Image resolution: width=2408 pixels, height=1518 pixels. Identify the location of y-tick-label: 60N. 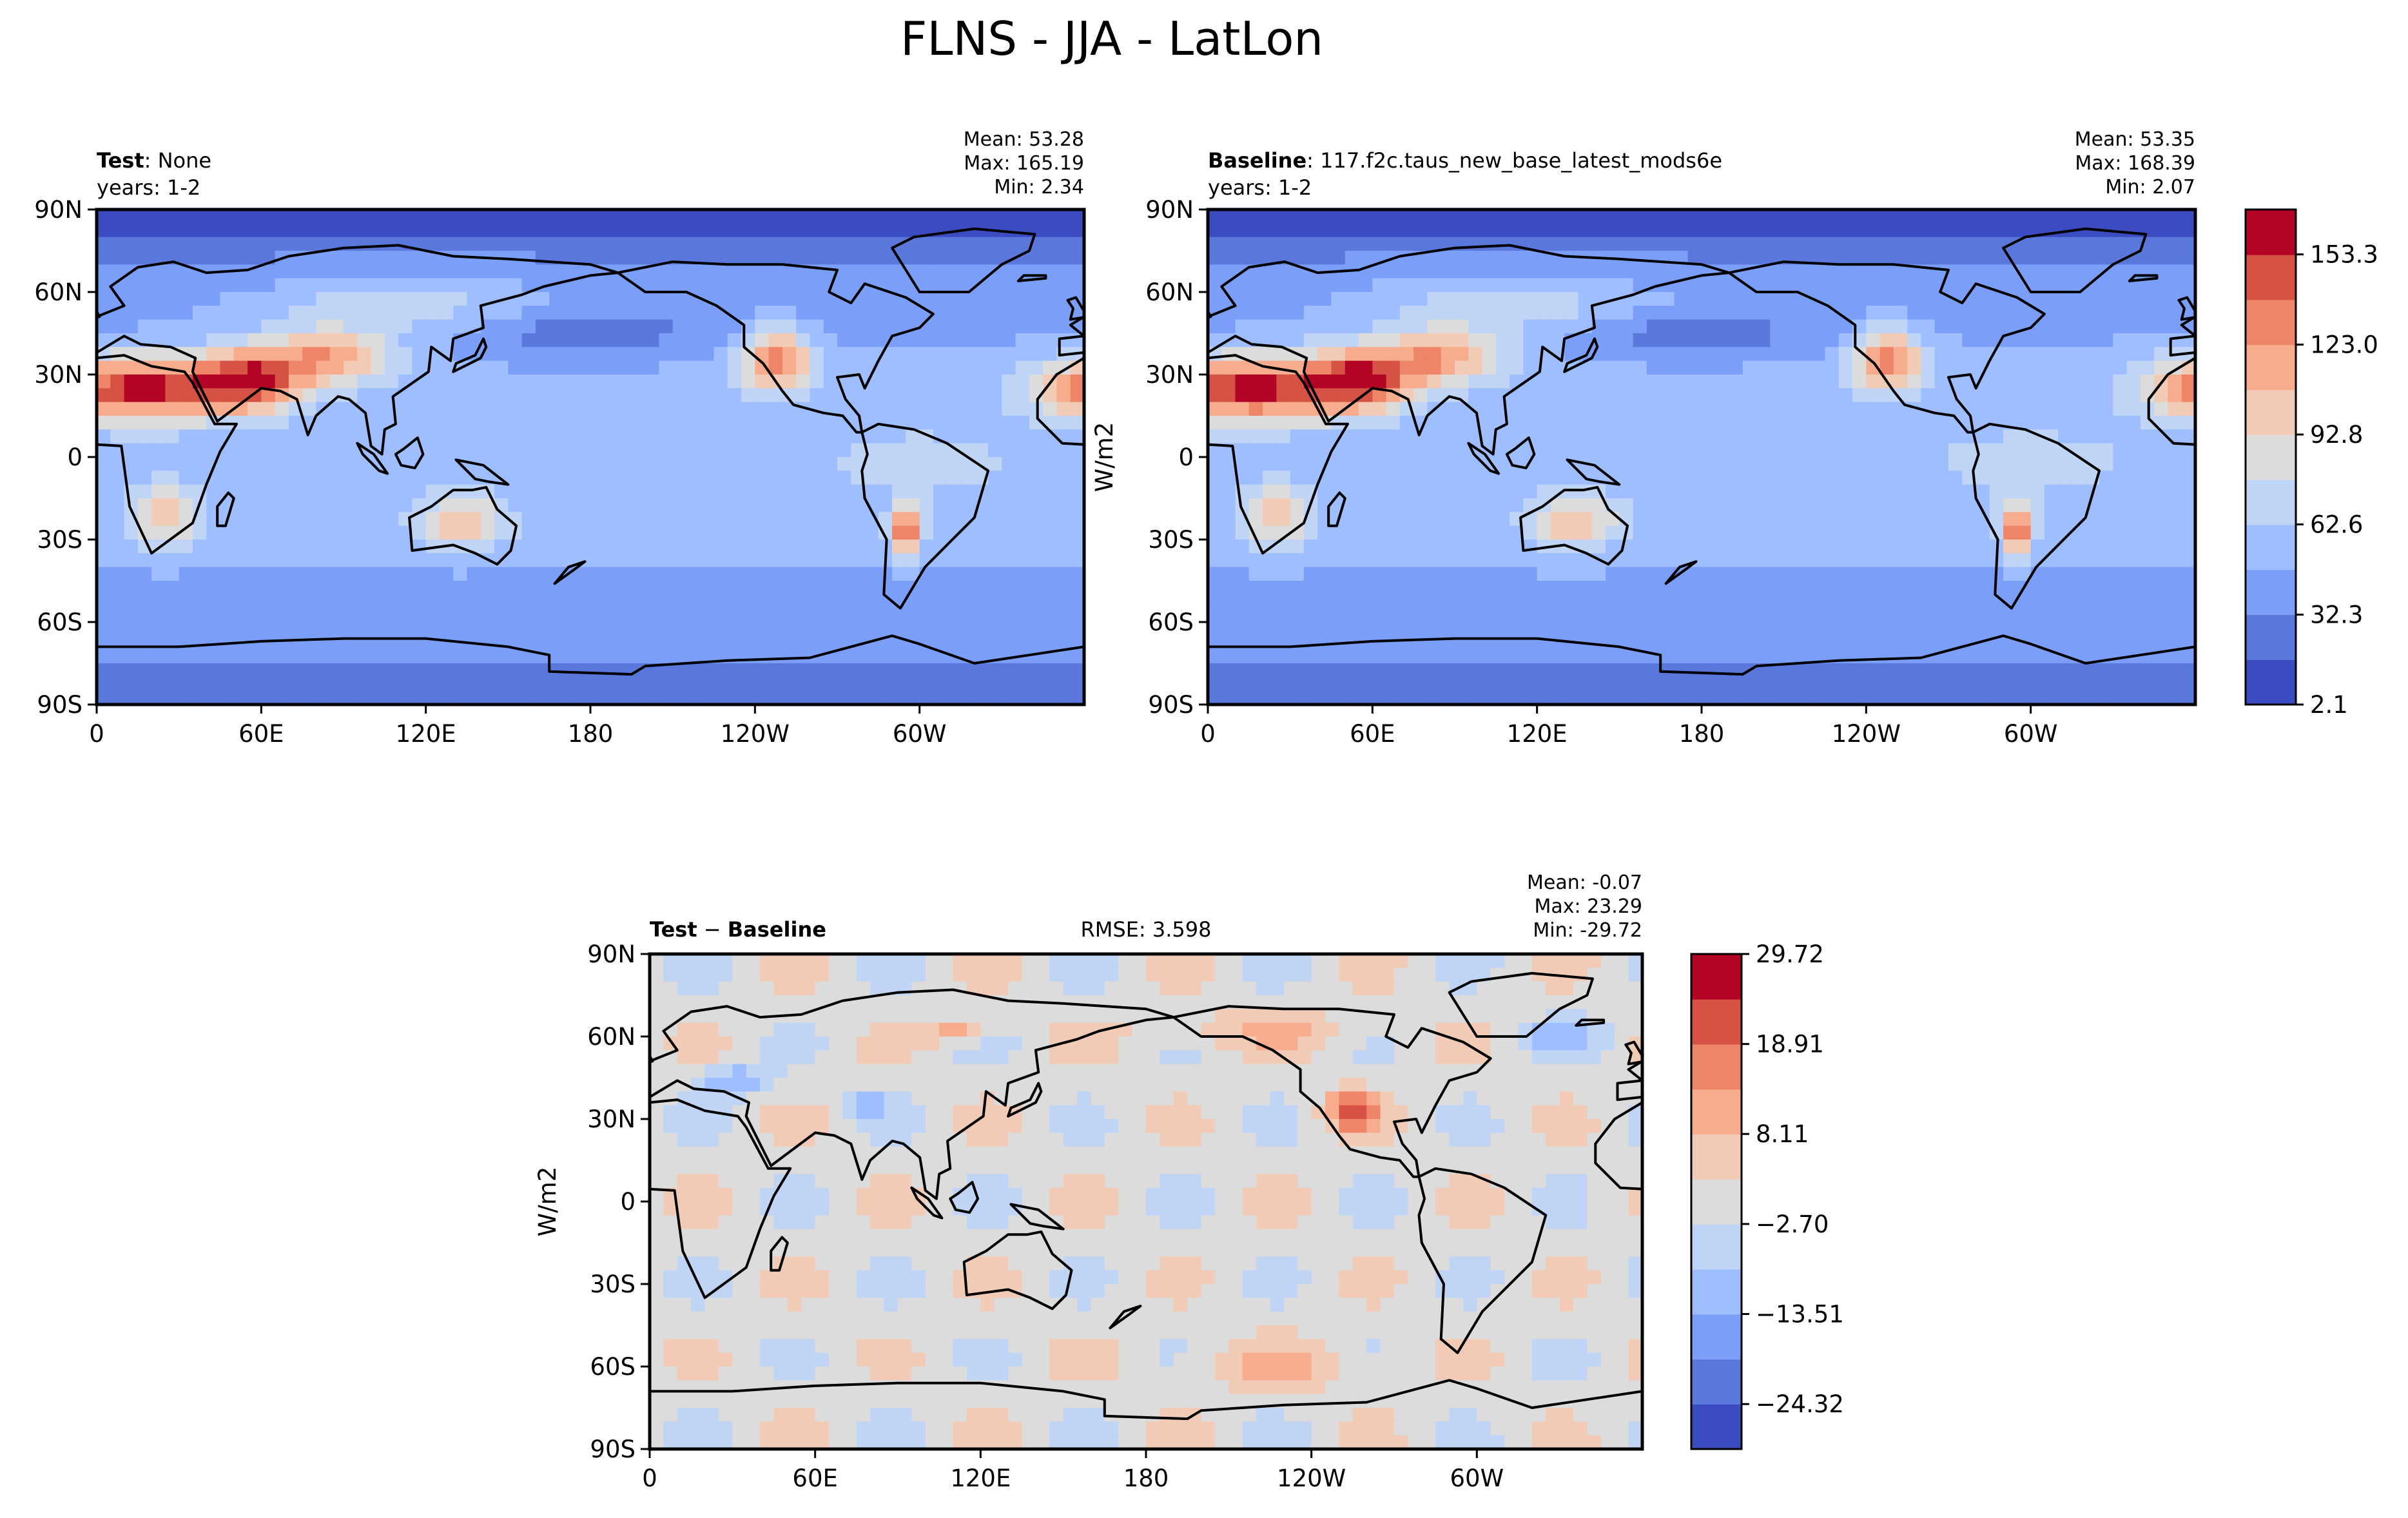
(58, 292).